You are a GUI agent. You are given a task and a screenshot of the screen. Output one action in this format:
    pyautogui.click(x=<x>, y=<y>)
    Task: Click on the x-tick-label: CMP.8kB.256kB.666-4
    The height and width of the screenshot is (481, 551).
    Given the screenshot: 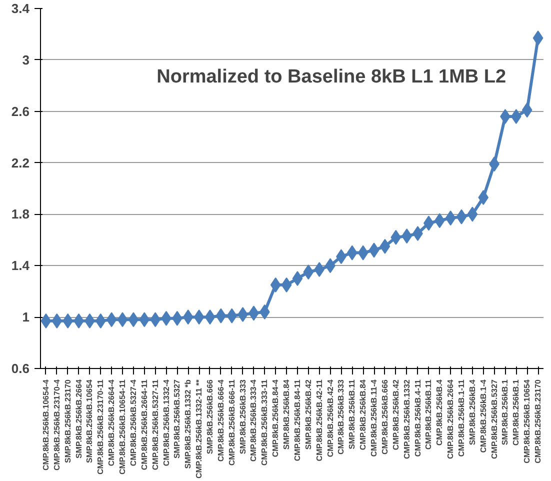 What is the action you would take?
    pyautogui.click(x=221, y=420)
    